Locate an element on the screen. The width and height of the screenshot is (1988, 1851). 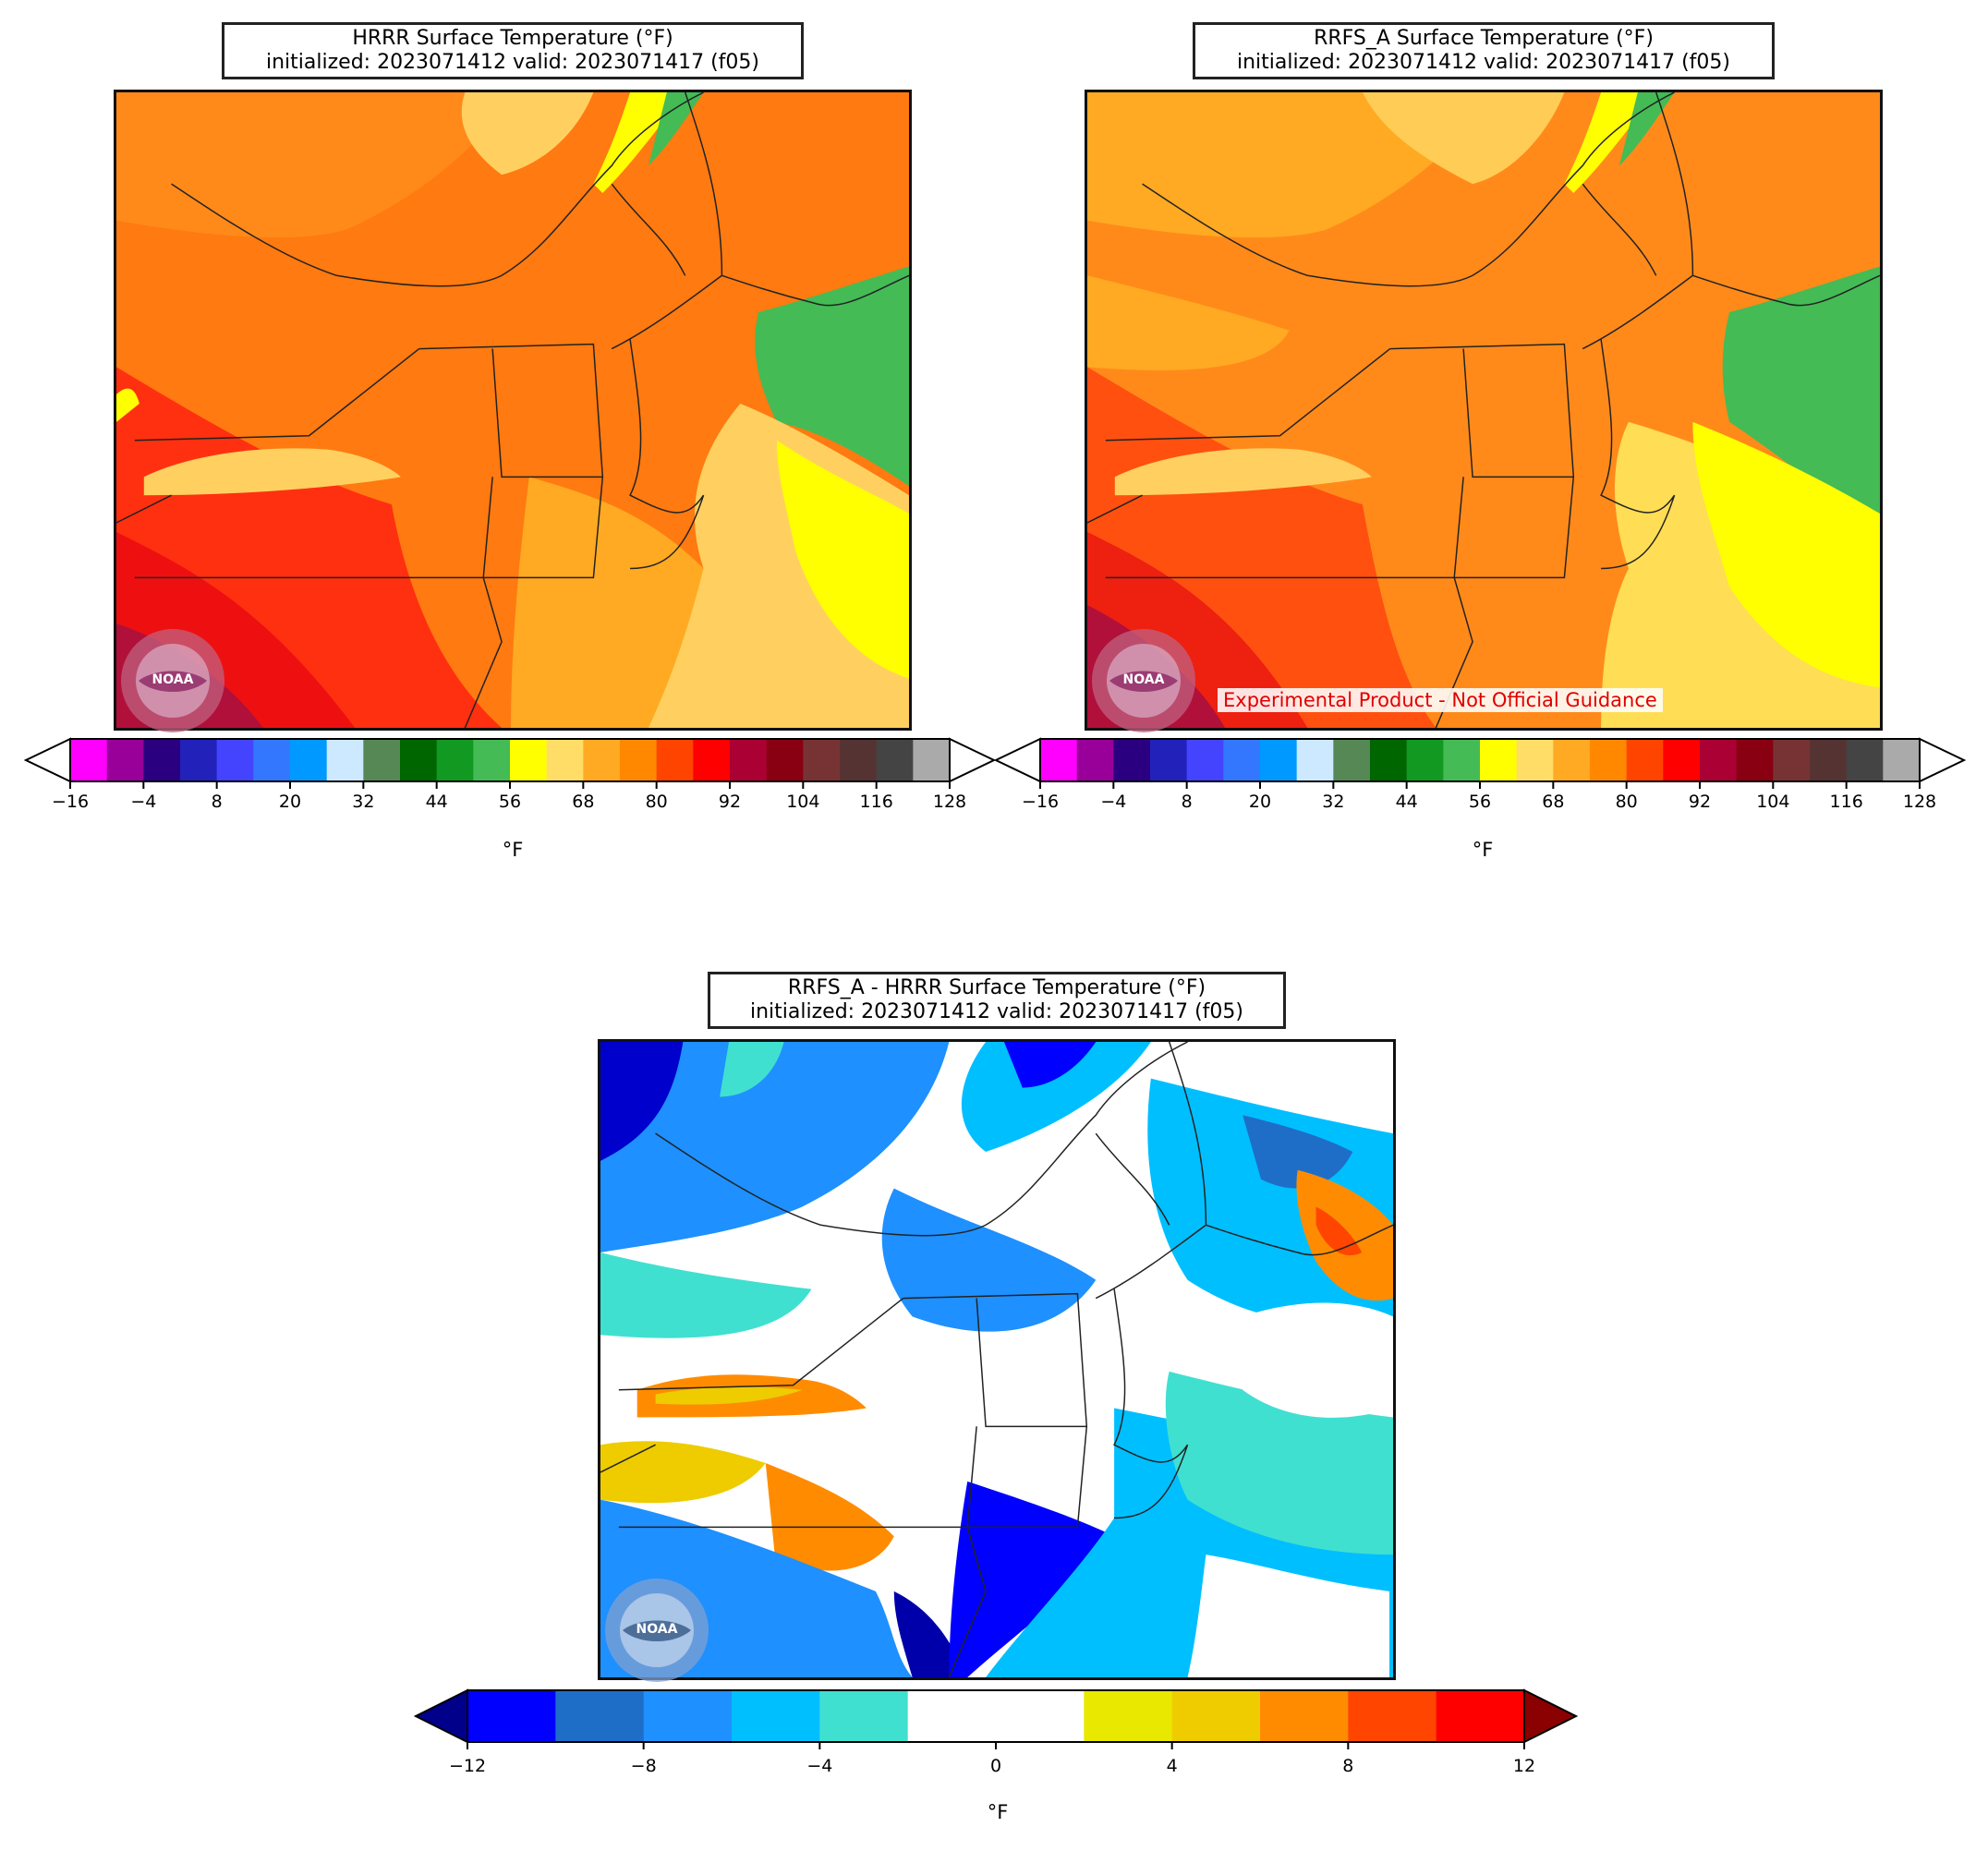
diff-noaa-logo: NOAA is located at coordinates (656, 1631).